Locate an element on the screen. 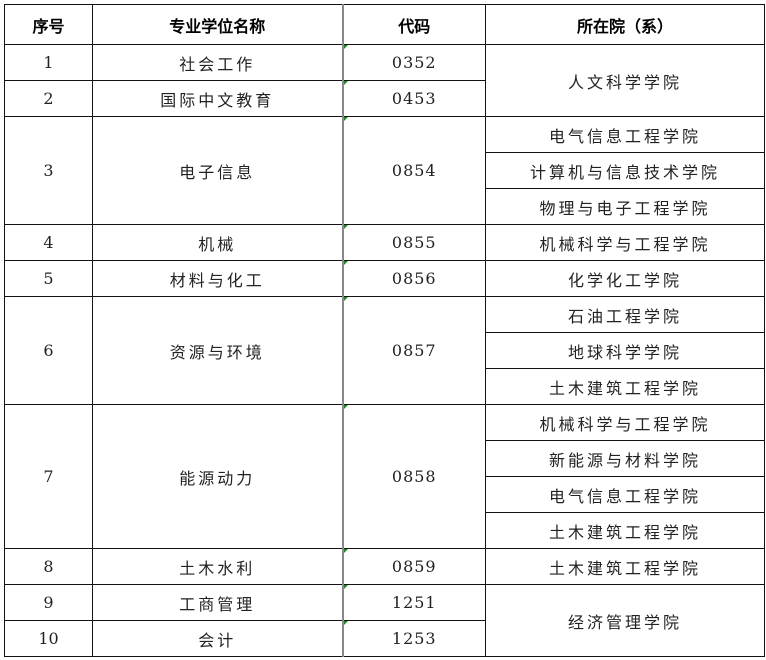 Image resolution: width=766 pixels, height=660 pixels. row-code: 0855 is located at coordinates (414, 242).